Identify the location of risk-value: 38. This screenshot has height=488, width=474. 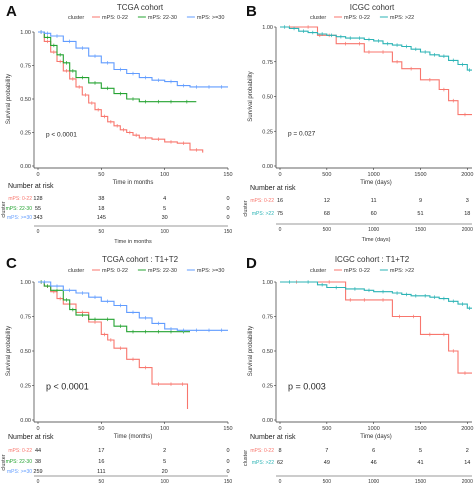
(101, 199).